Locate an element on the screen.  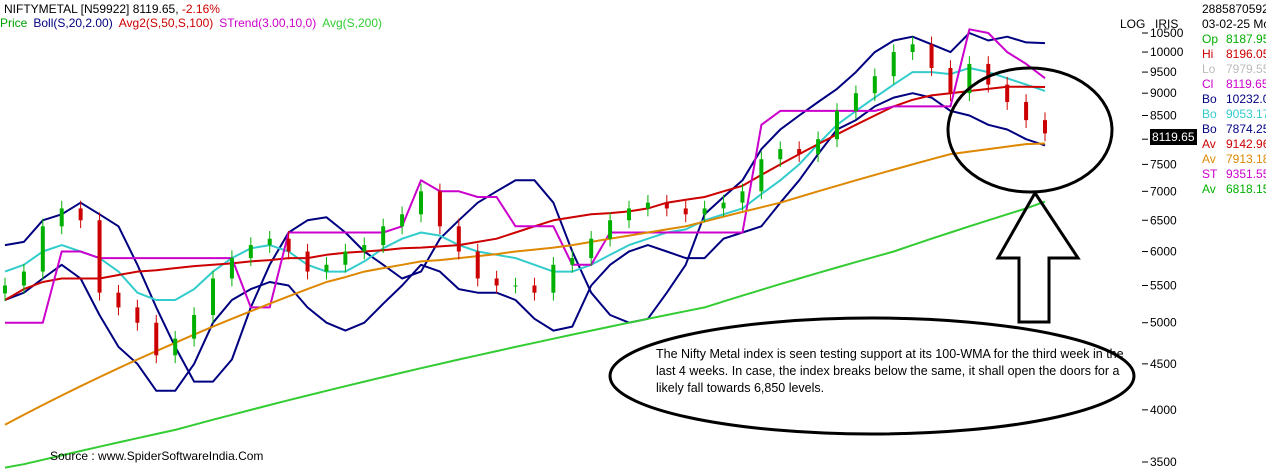
current-price-box: 8119.65 is located at coordinates (1173, 137).